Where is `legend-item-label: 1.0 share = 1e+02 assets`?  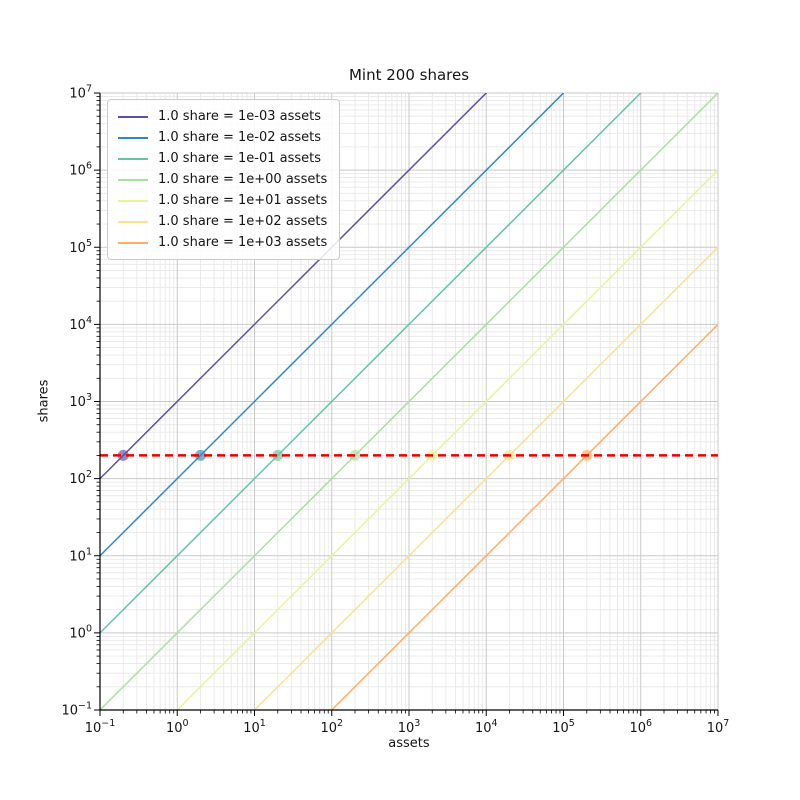
legend-item-label: 1.0 share = 1e+02 assets is located at coordinates (243, 221).